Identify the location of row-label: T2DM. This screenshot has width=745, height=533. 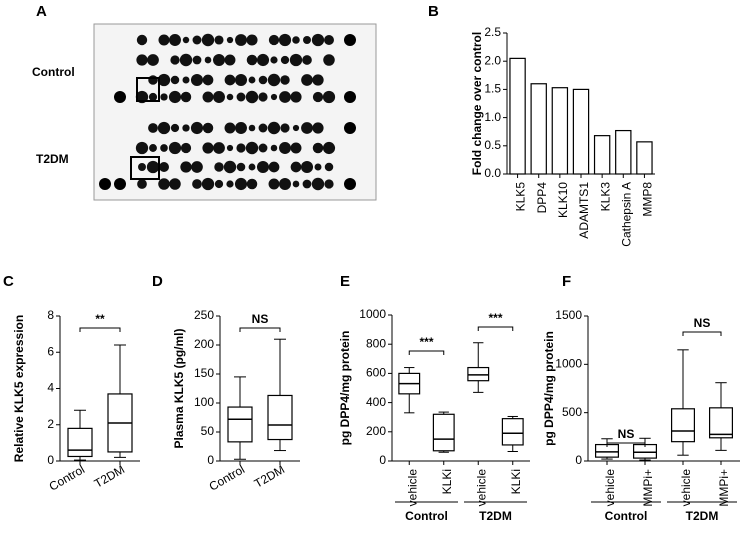
(52, 159).